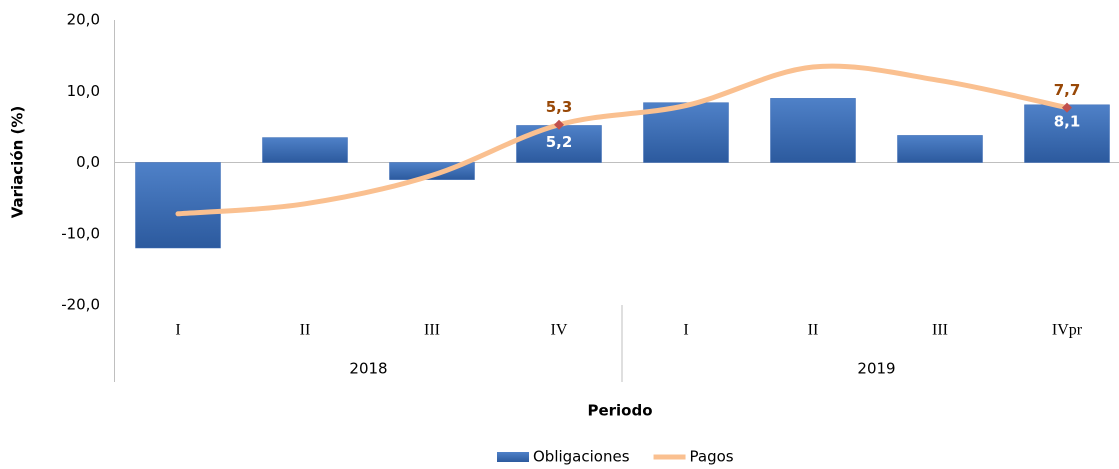  I want to click on line-label: 5,3, so click(559, 107).